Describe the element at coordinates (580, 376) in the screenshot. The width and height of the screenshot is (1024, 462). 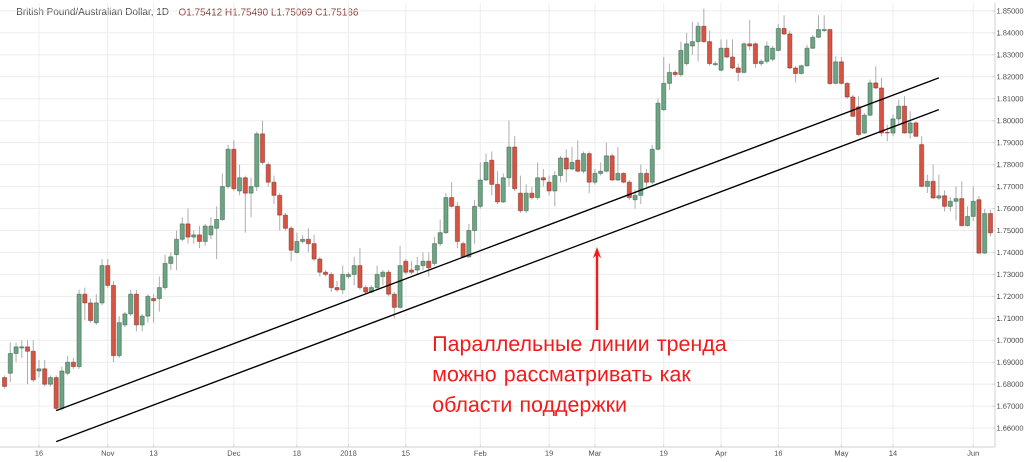
I see `annotation: Параллельные линии тренда можно рассматривать как области поддержки` at that location.